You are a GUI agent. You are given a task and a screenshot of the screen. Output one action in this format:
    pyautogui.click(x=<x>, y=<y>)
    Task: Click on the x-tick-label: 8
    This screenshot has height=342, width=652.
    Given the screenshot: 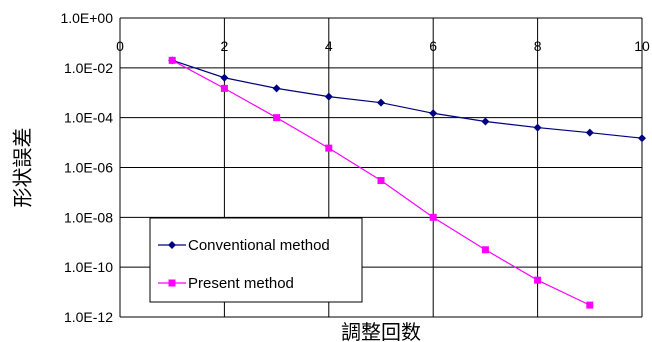 What is the action you would take?
    pyautogui.click(x=538, y=46)
    